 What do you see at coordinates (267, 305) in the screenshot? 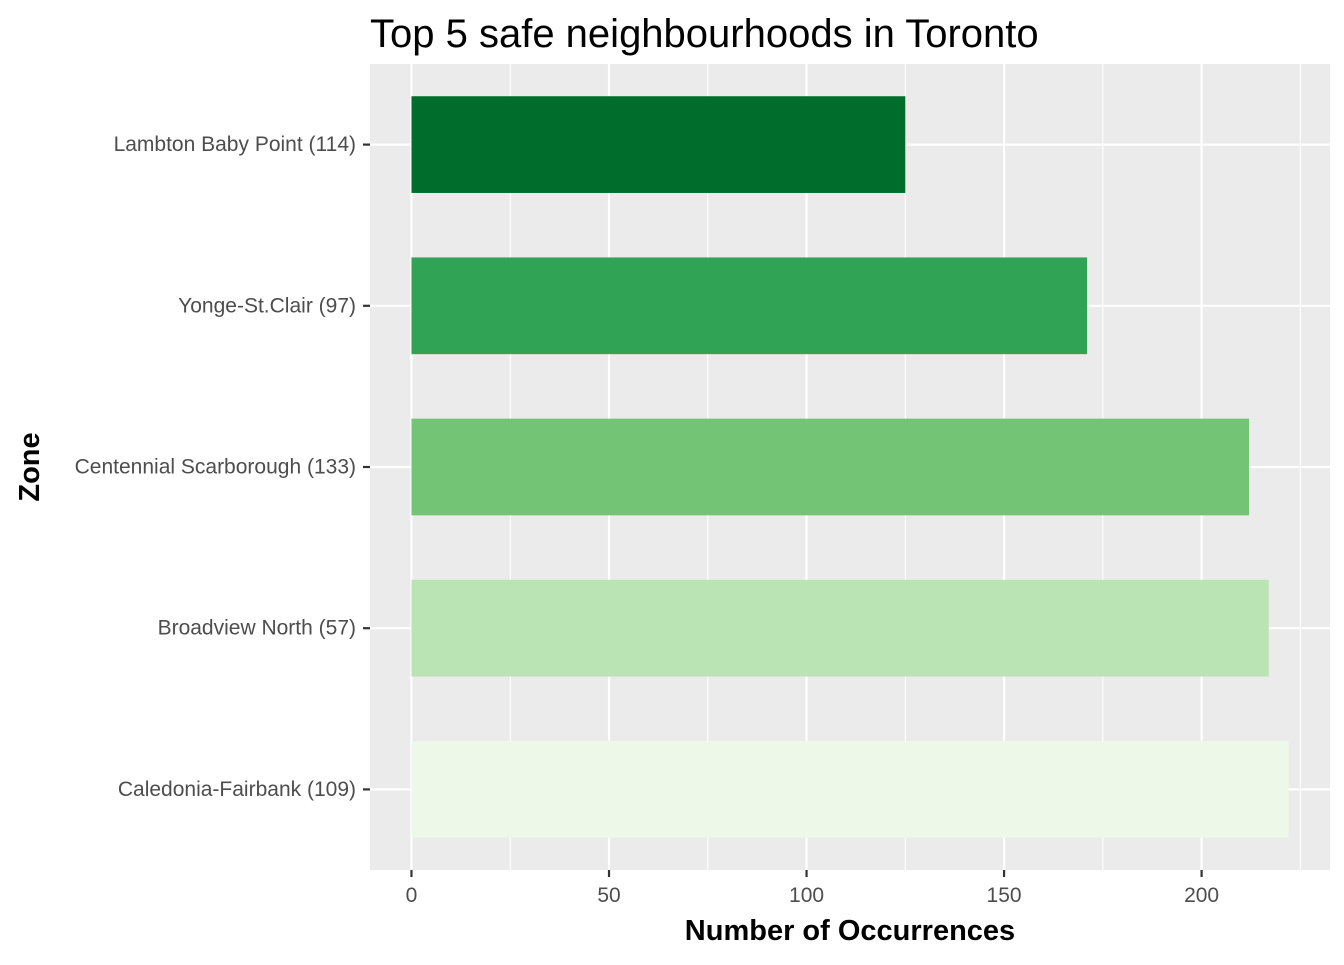
I see `y-tick-label: Yonge-St.Clair (97)` at bounding box center [267, 305].